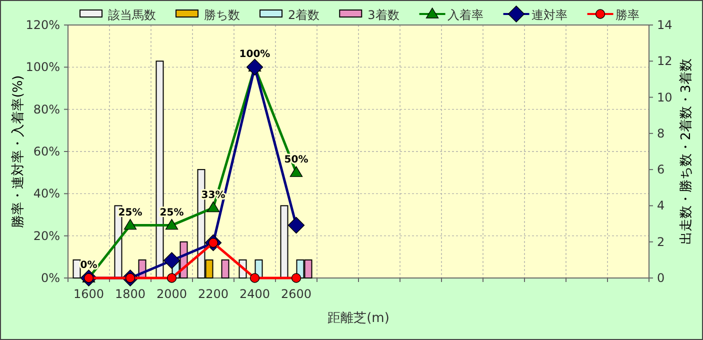 The width and height of the screenshot is (703, 340). I want to click on x-tick-label: 1600, so click(88, 294).